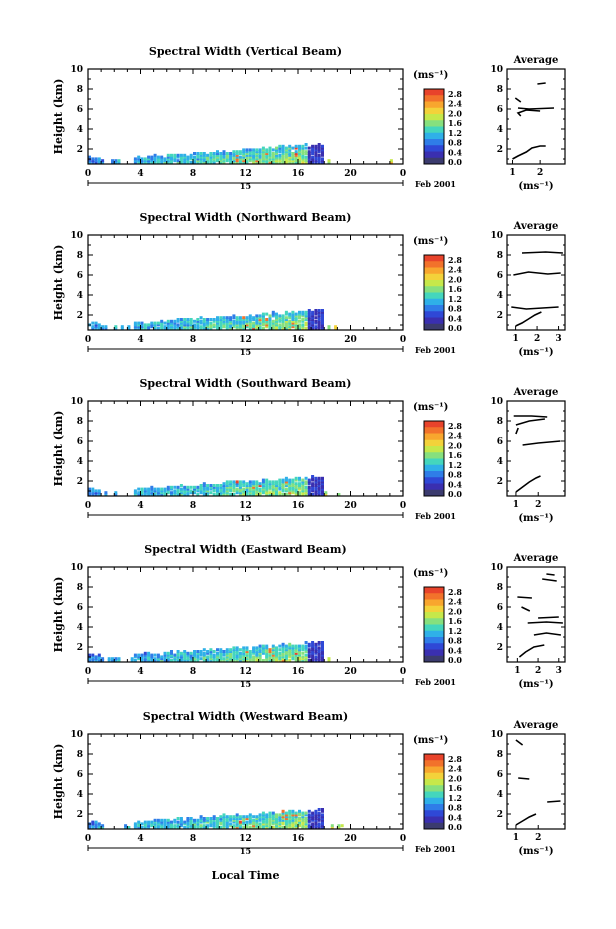 This screenshot has width=616, height=929. I want to click on y-tick-label: 8, so click(80, 422).